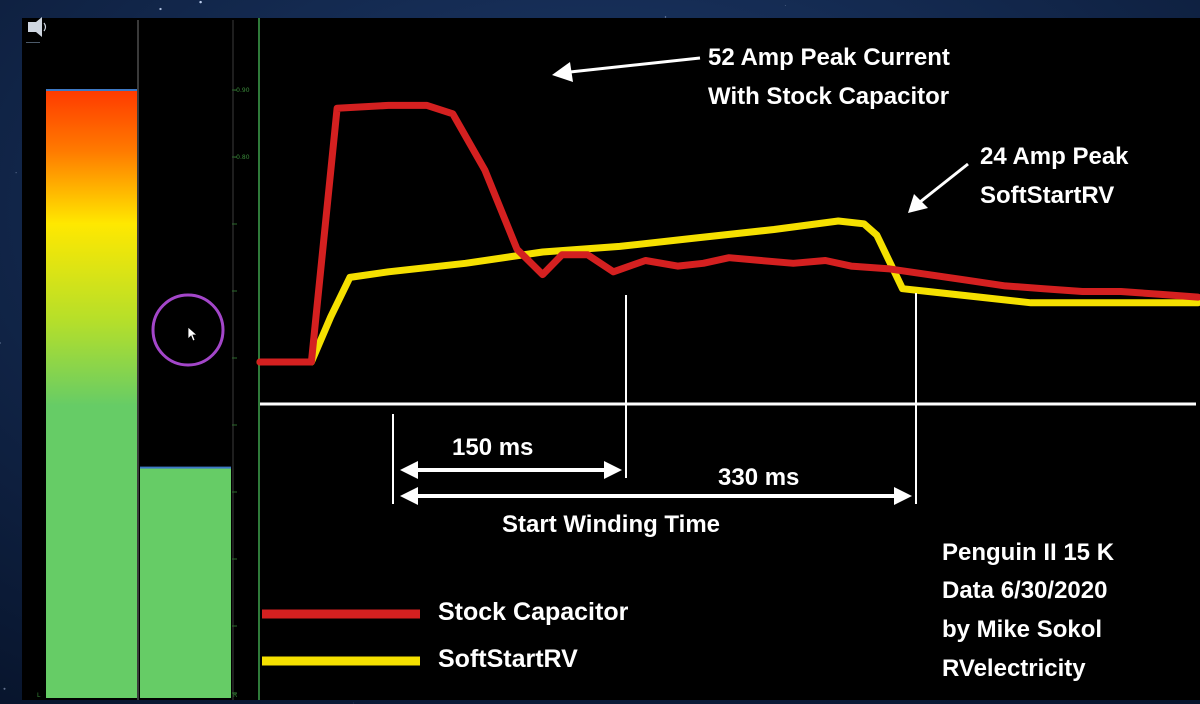 The width and height of the screenshot is (1200, 704). Describe the element at coordinates (751, 77) in the screenshot. I see `stock-peak-annotation: 52 Amp Peak Current With Stock Capacitor` at that location.